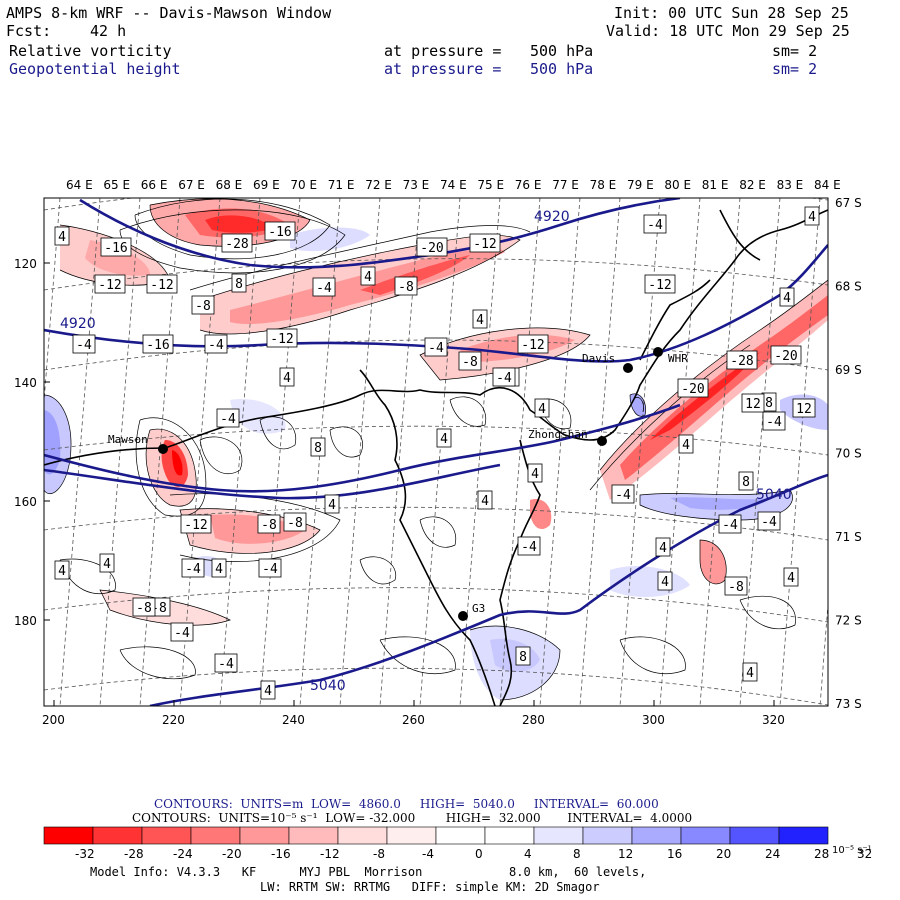  What do you see at coordinates (562, 51) in the screenshot?
I see `field1-level: 500 hPa` at bounding box center [562, 51].